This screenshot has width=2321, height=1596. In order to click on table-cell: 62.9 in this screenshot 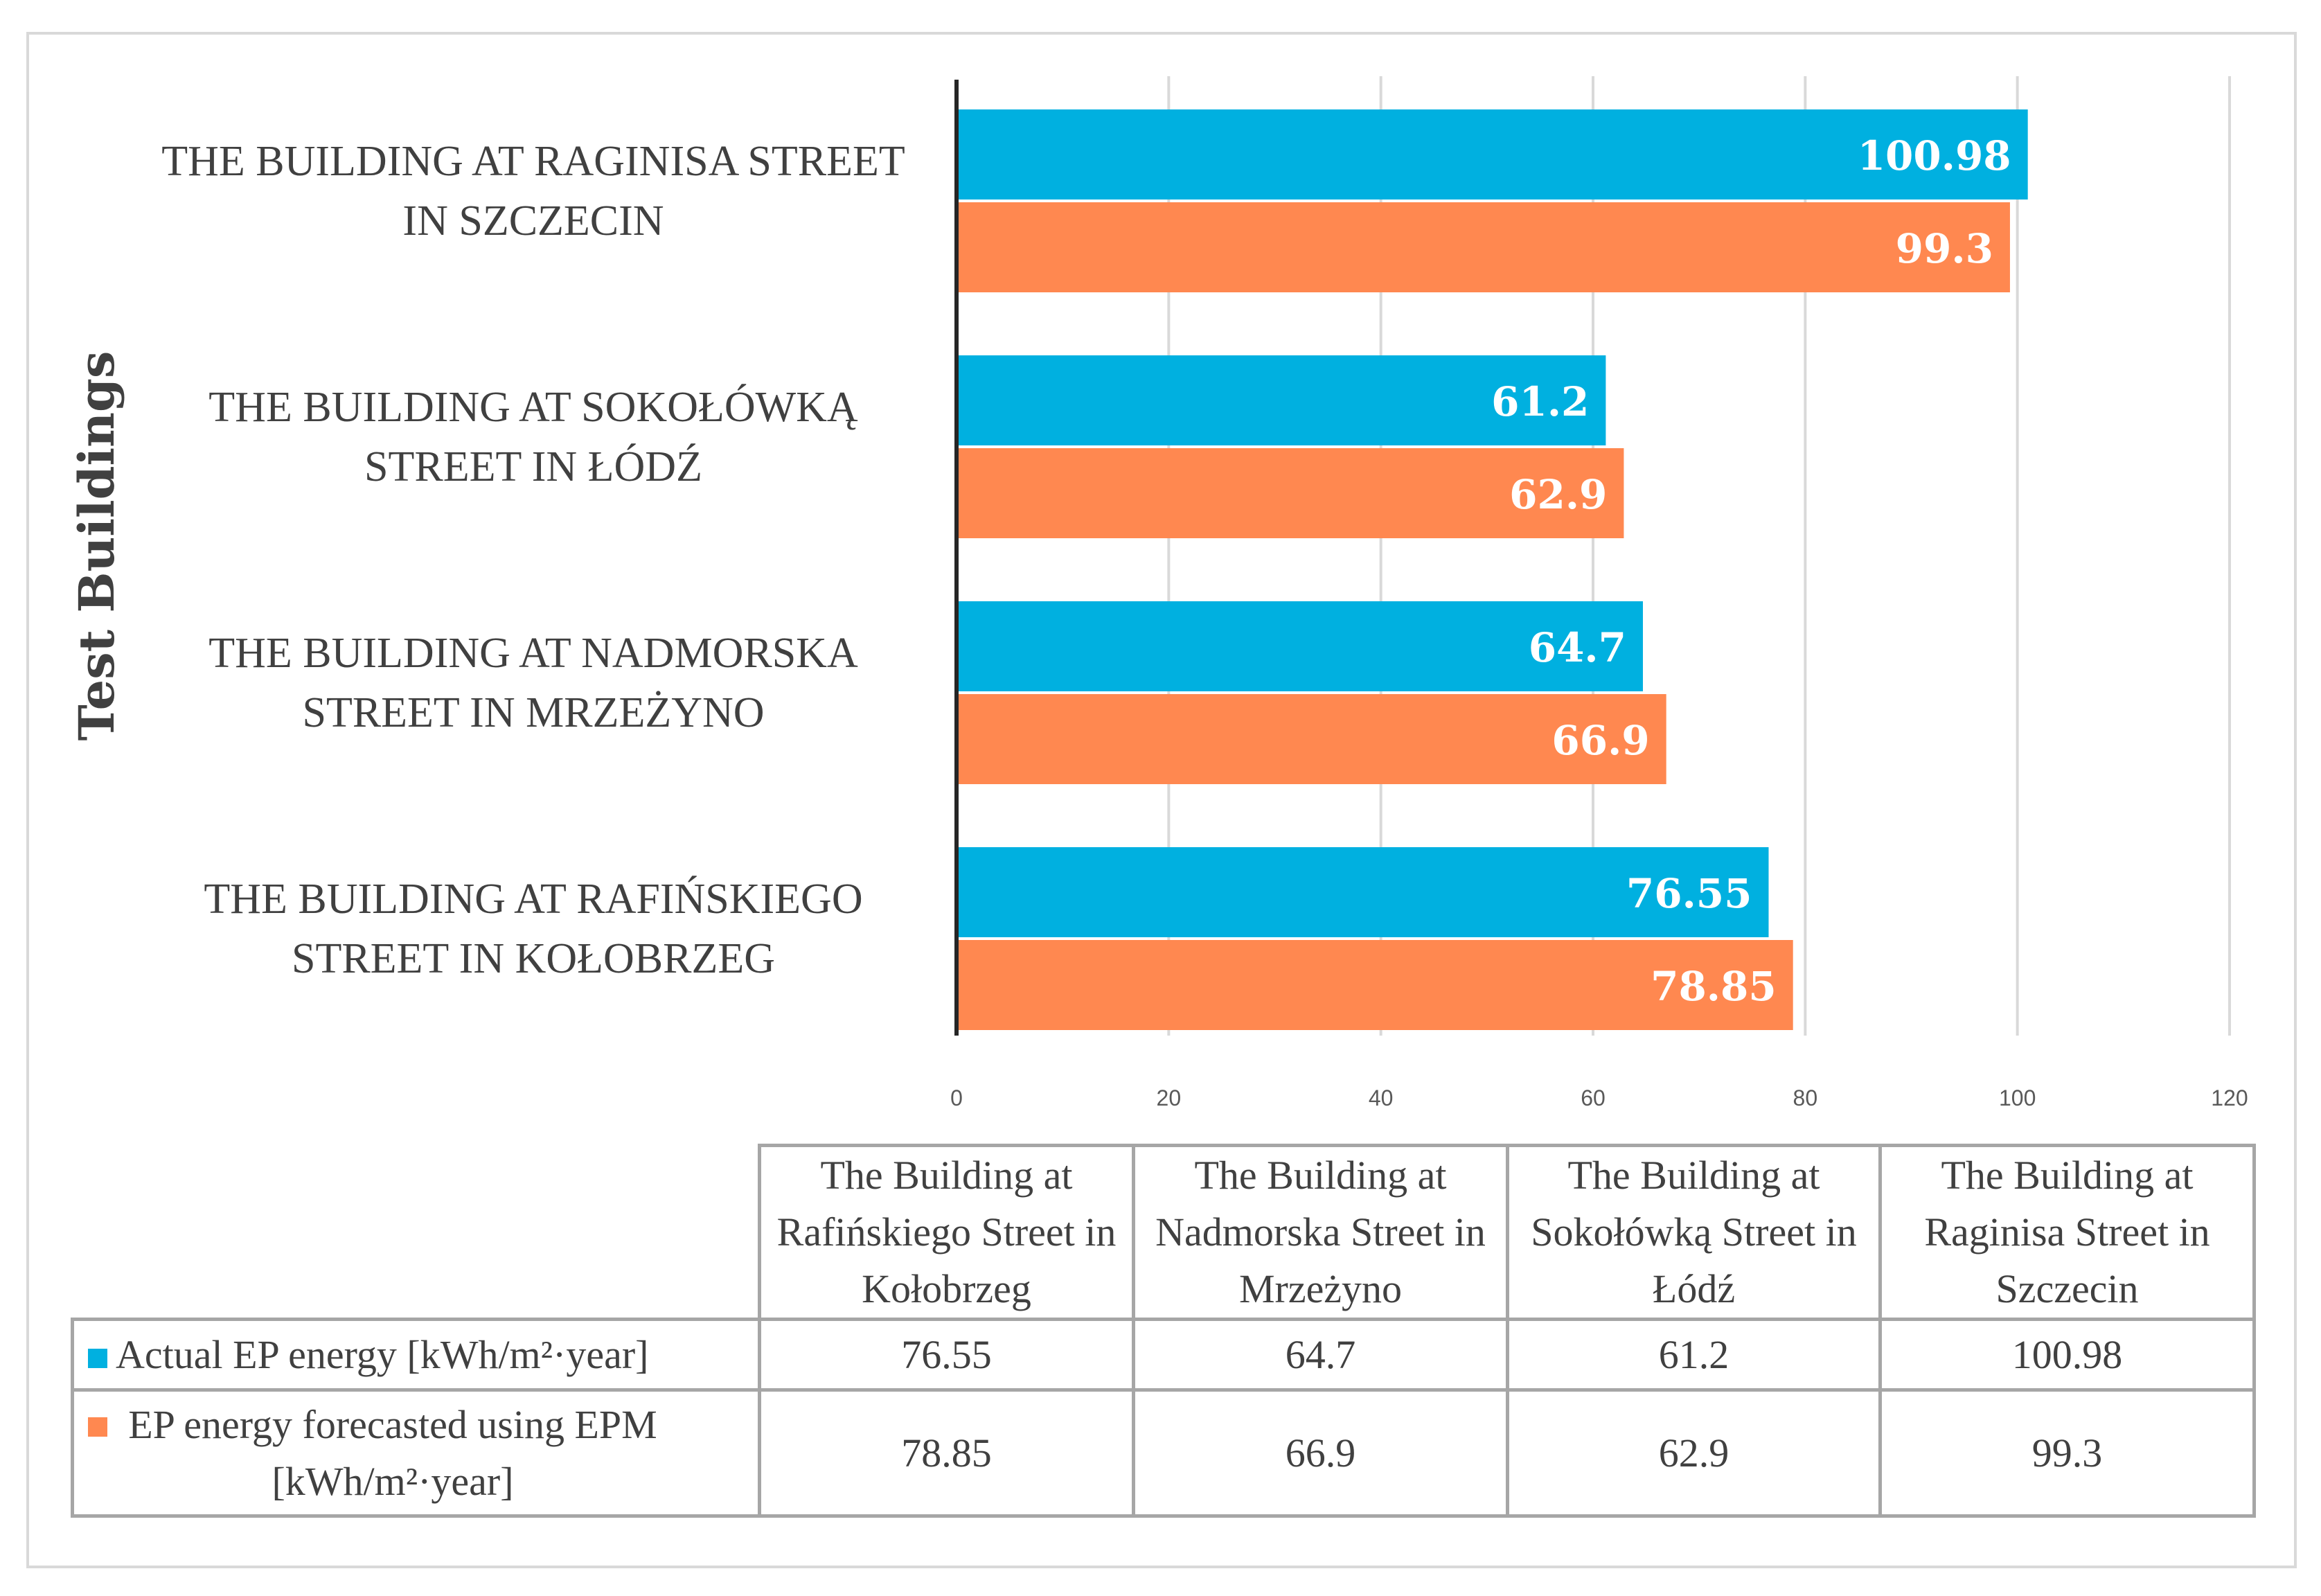, I will do `click(1694, 1453)`.